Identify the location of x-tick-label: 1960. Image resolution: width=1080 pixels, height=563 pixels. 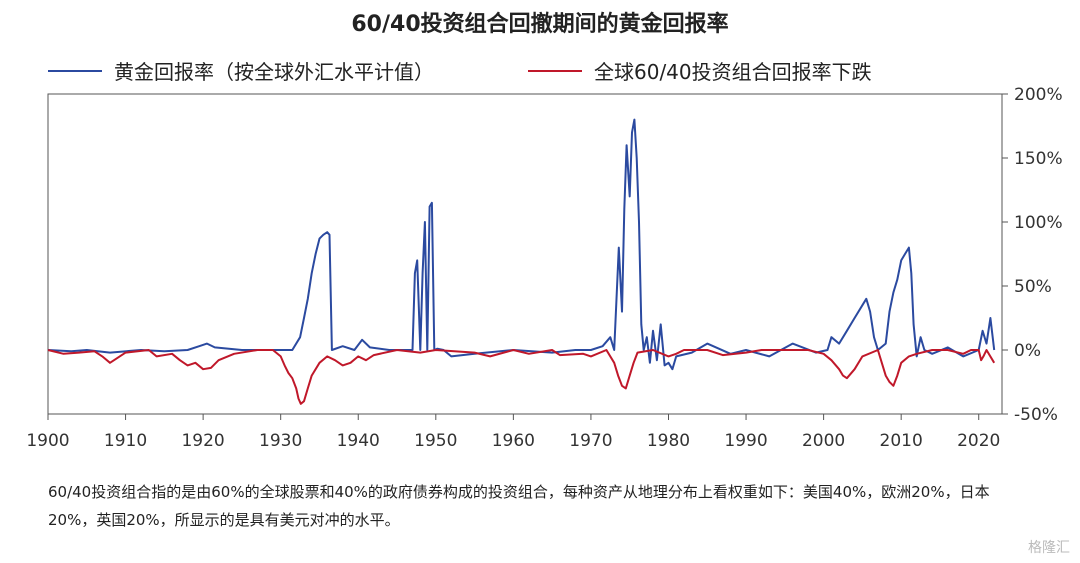
(513, 441).